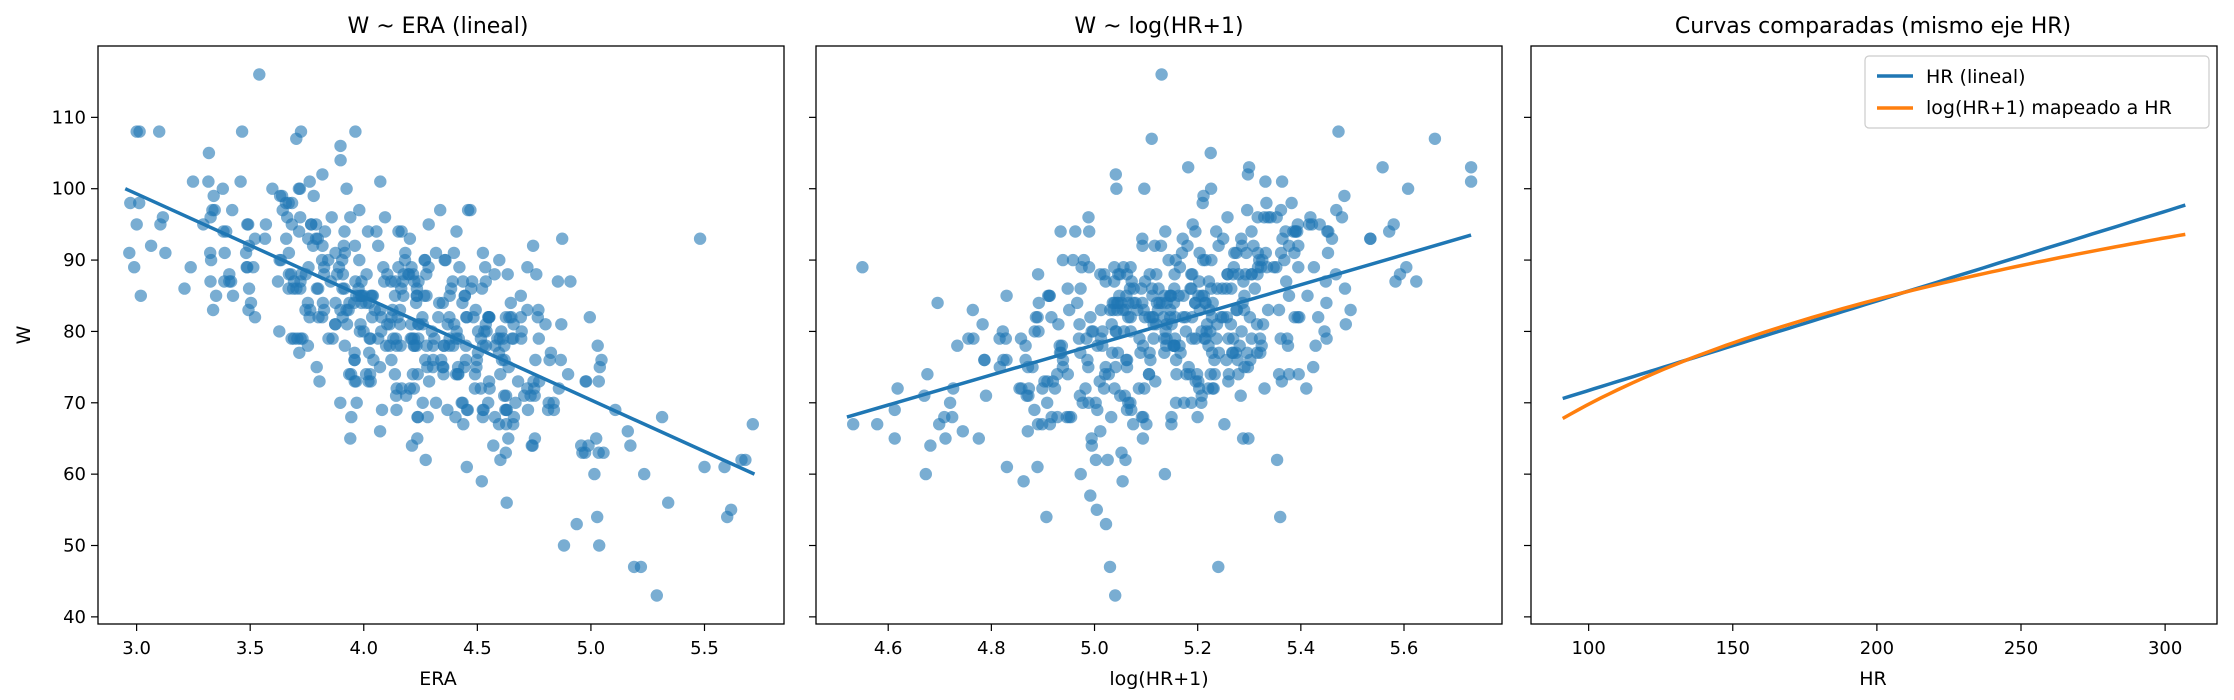 This screenshot has width=2234, height=700. What do you see at coordinates (136, 648) in the screenshot?
I see `x-tick-label: 3.0` at bounding box center [136, 648].